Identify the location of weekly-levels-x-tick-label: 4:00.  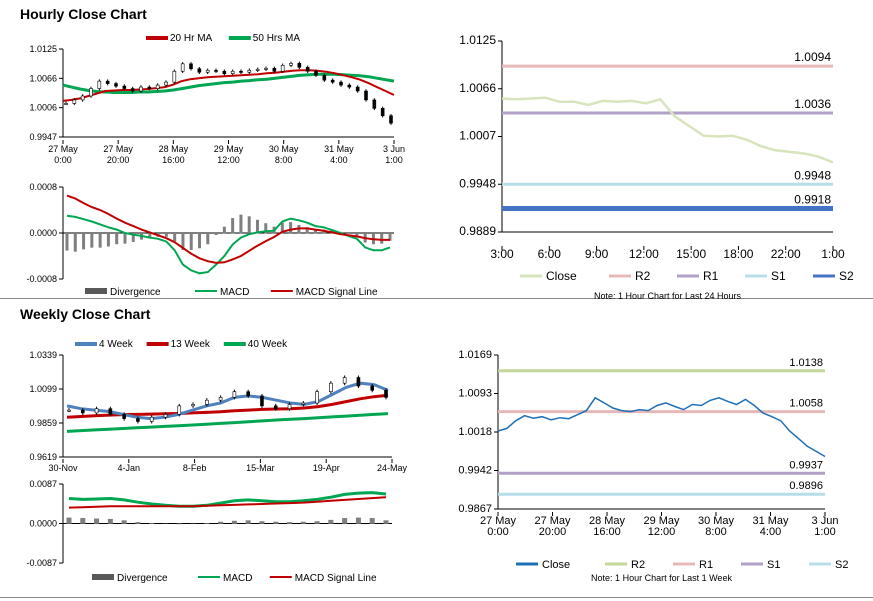
(770, 532).